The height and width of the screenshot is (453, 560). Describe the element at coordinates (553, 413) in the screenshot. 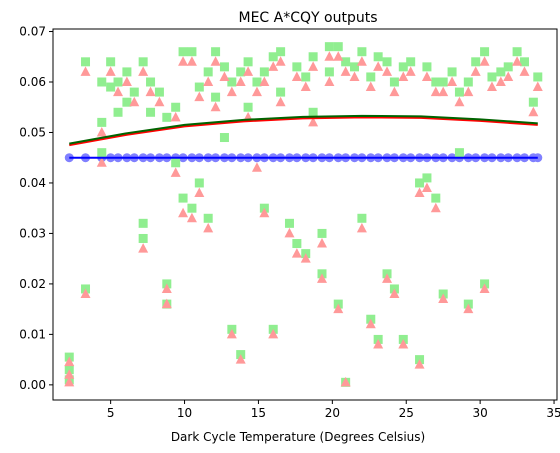

I see `x-tick-label: 35` at that location.